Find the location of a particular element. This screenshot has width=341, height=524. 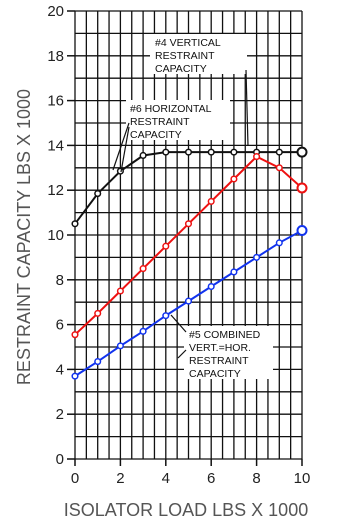

y-tick-label: 0 is located at coordinates (60, 459).